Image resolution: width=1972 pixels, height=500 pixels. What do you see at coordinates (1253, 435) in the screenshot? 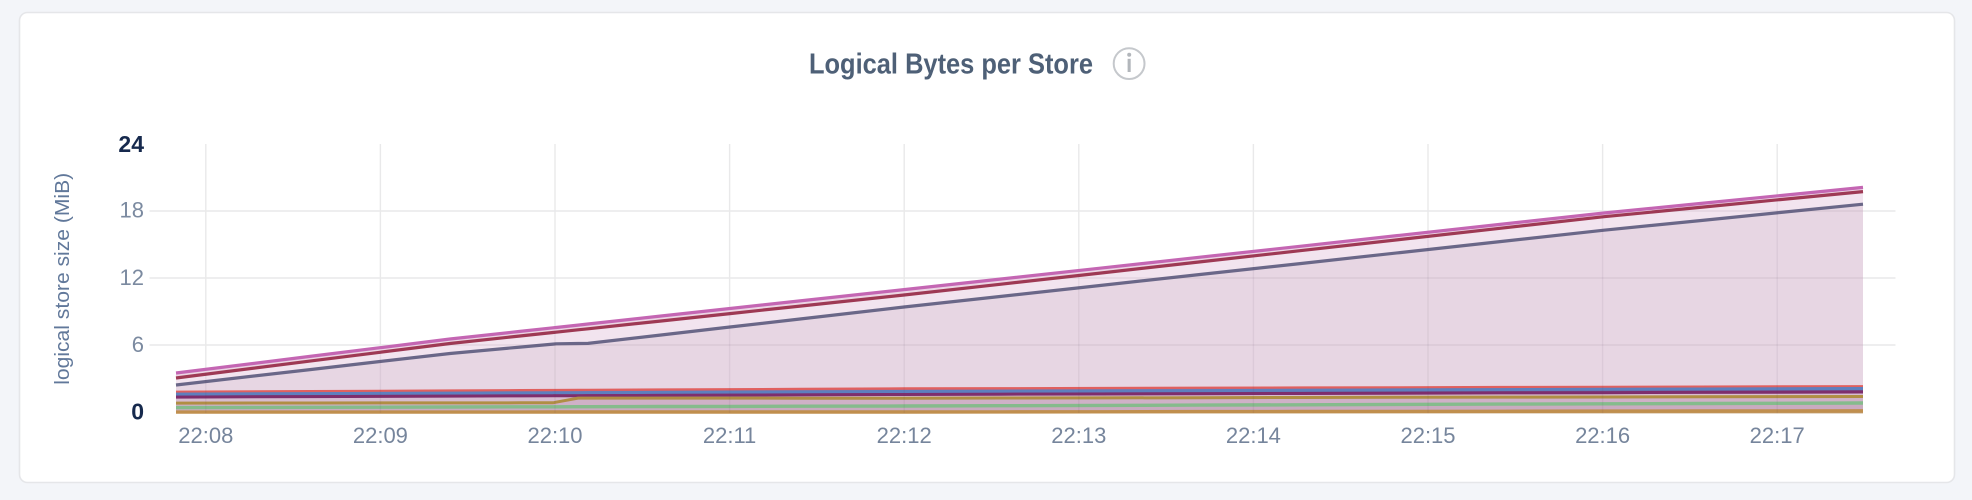
I see `svg-text: 22:14` at bounding box center [1253, 435].